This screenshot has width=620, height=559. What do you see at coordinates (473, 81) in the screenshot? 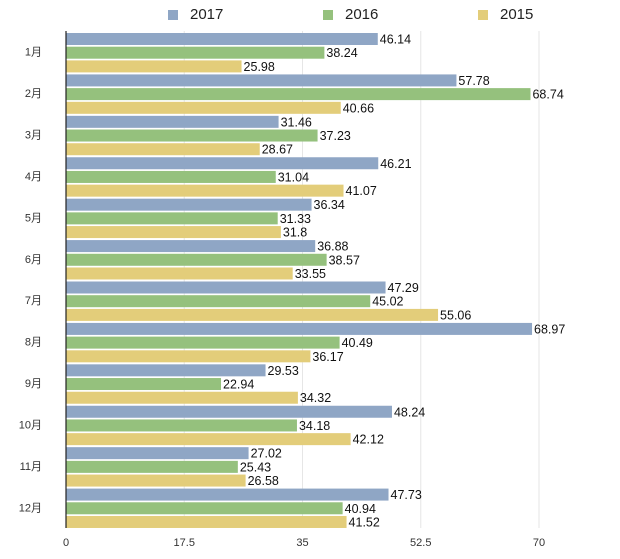
I see `bar-value-label: 57.78` at bounding box center [473, 81].